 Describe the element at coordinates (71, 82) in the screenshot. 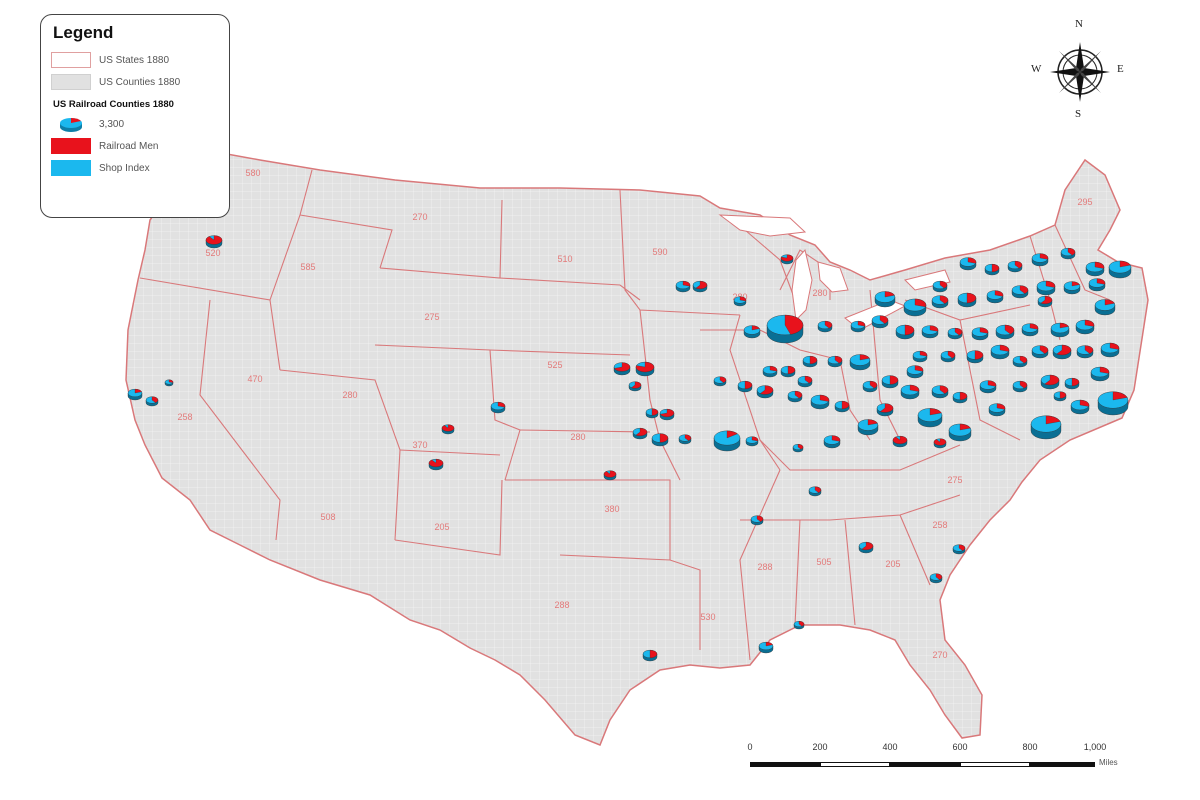

I see `counties-swatch` at that location.